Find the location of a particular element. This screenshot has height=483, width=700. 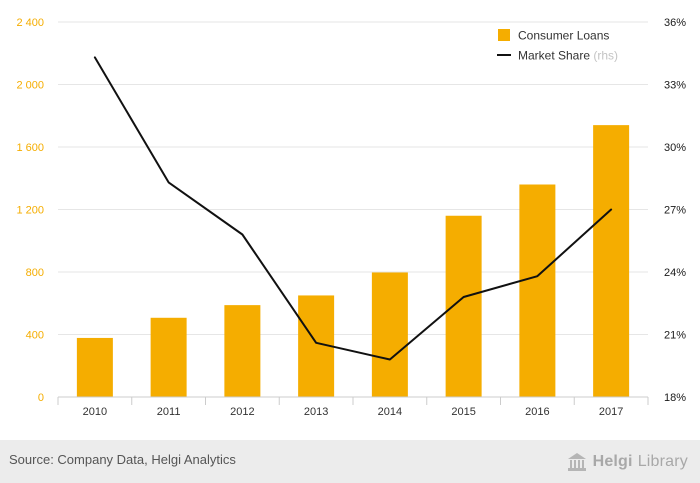

x-axis-tick-label: 2017 is located at coordinates (611, 412).